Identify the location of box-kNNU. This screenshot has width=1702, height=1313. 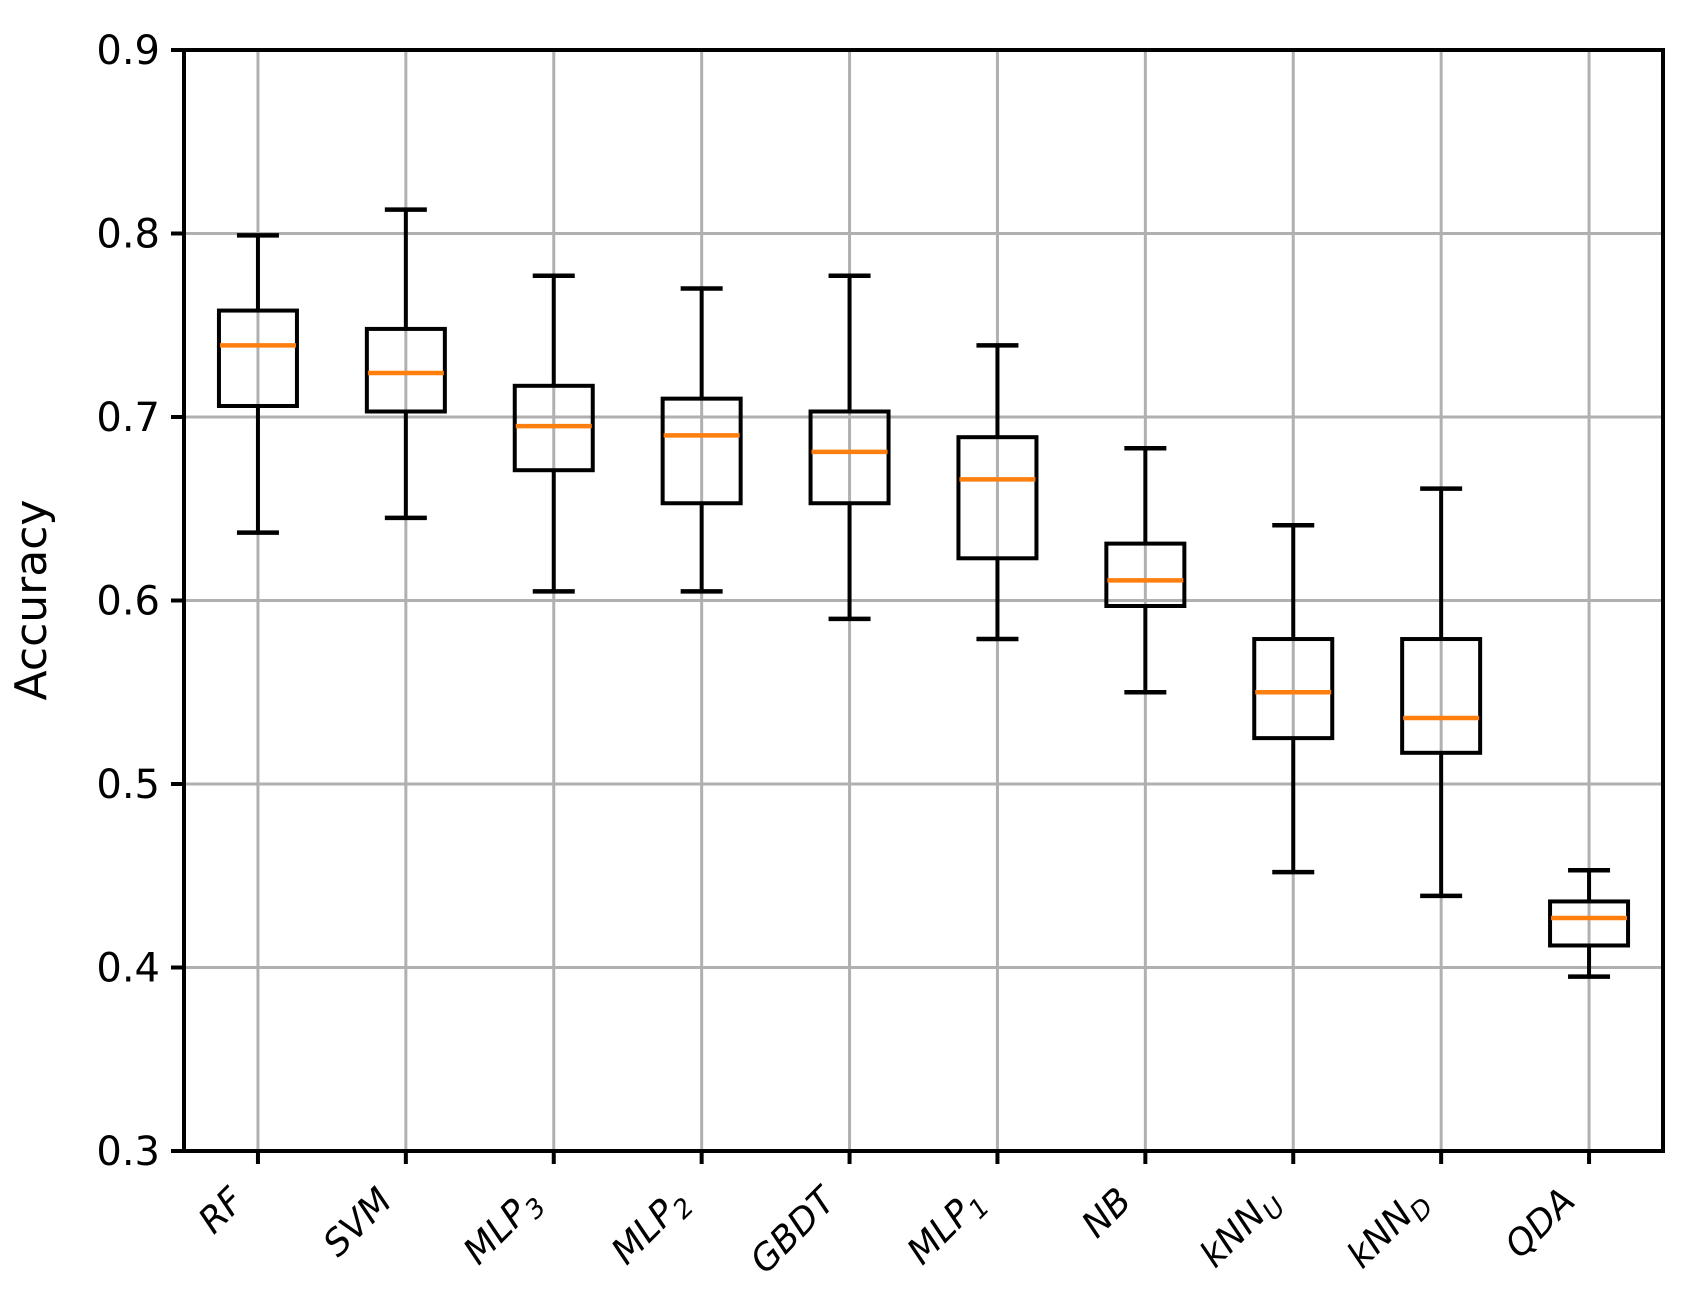
(1293, 689).